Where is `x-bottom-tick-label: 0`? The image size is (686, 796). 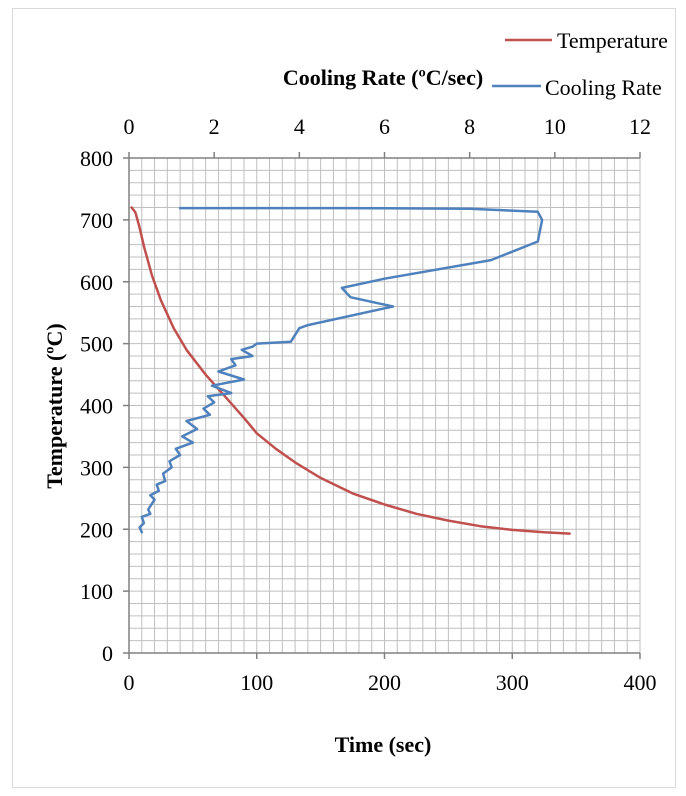 x-bottom-tick-label: 0 is located at coordinates (129, 682).